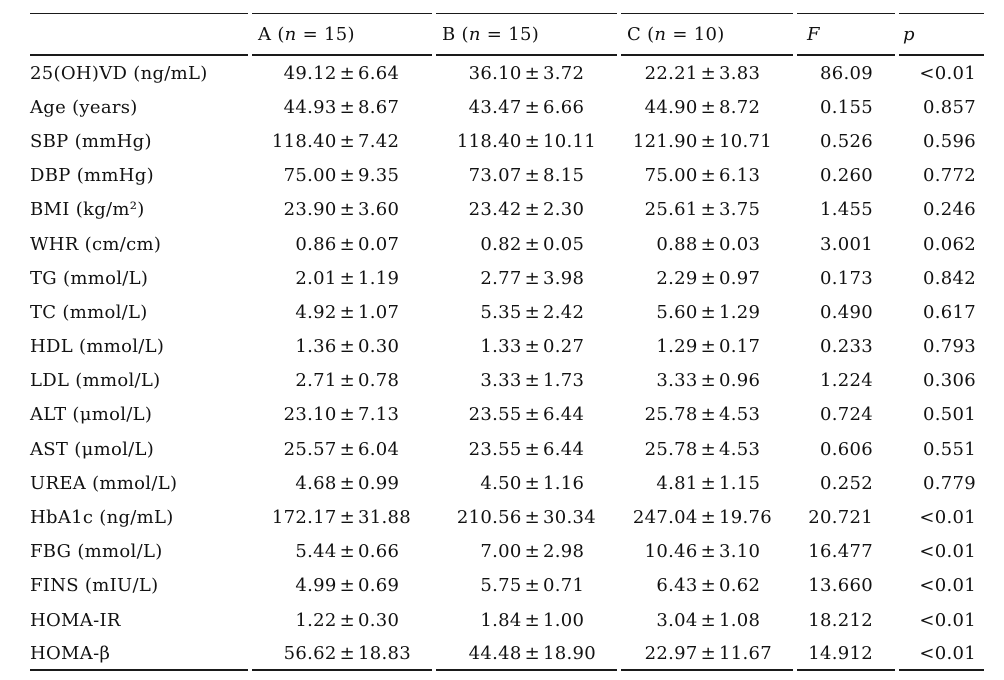  I want to click on mean-value: 25.57, so click(310, 449).